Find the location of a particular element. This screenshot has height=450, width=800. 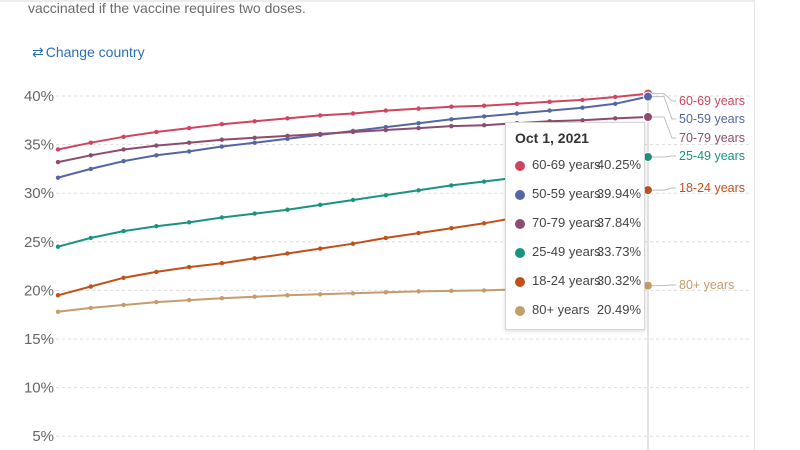

y-tick-label: 25% is located at coordinates (39, 242).